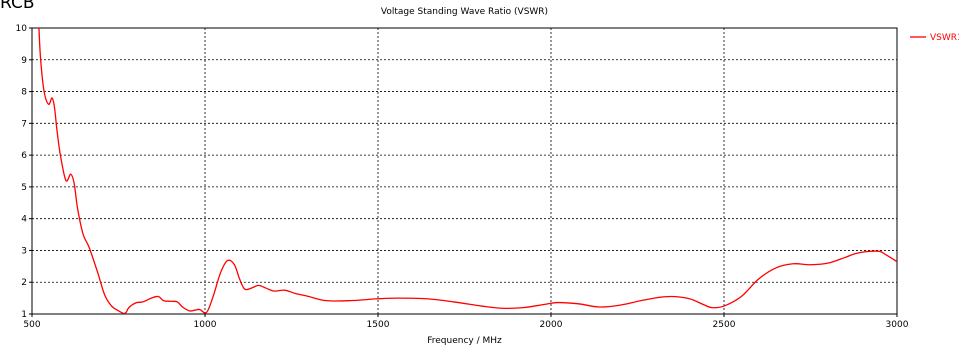 The height and width of the screenshot is (347, 959). Describe the element at coordinates (24, 156) in the screenshot. I see `y-tick-label: 6` at that location.